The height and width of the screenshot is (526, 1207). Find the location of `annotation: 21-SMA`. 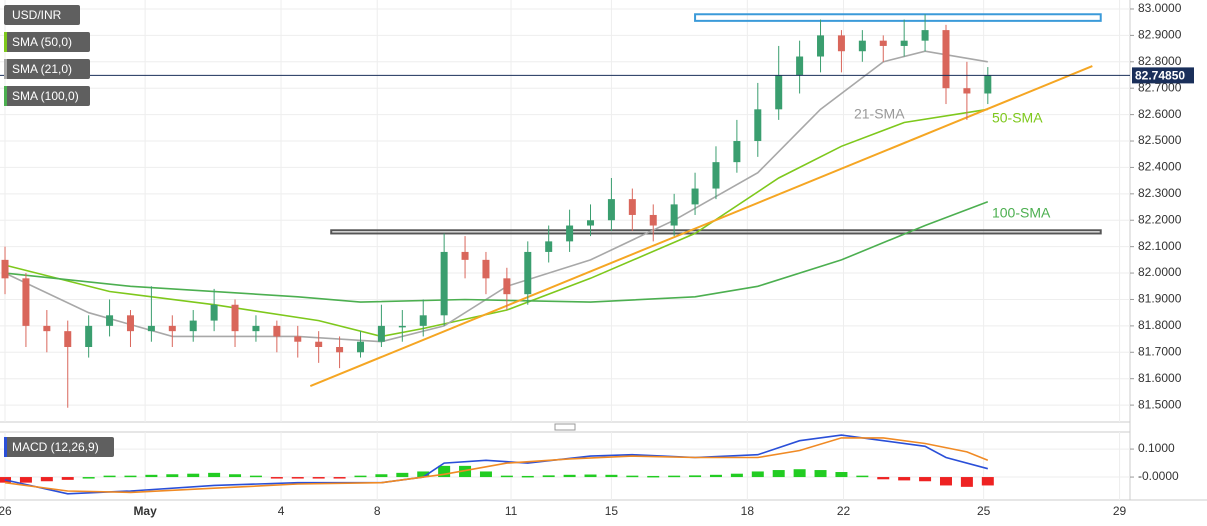

annotation: 21-SMA is located at coordinates (879, 113).